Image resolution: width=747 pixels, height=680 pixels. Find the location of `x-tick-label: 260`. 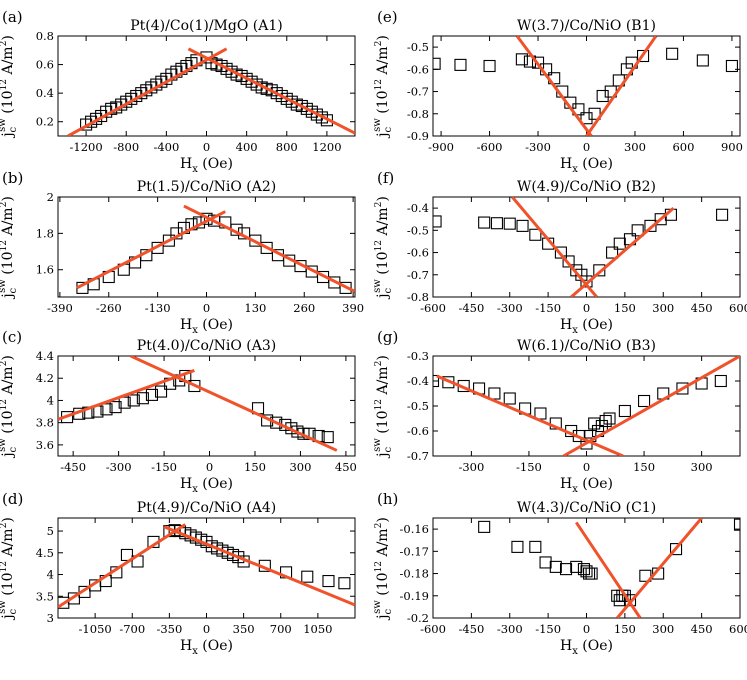

x-tick-label: 260 is located at coordinates (304, 308).